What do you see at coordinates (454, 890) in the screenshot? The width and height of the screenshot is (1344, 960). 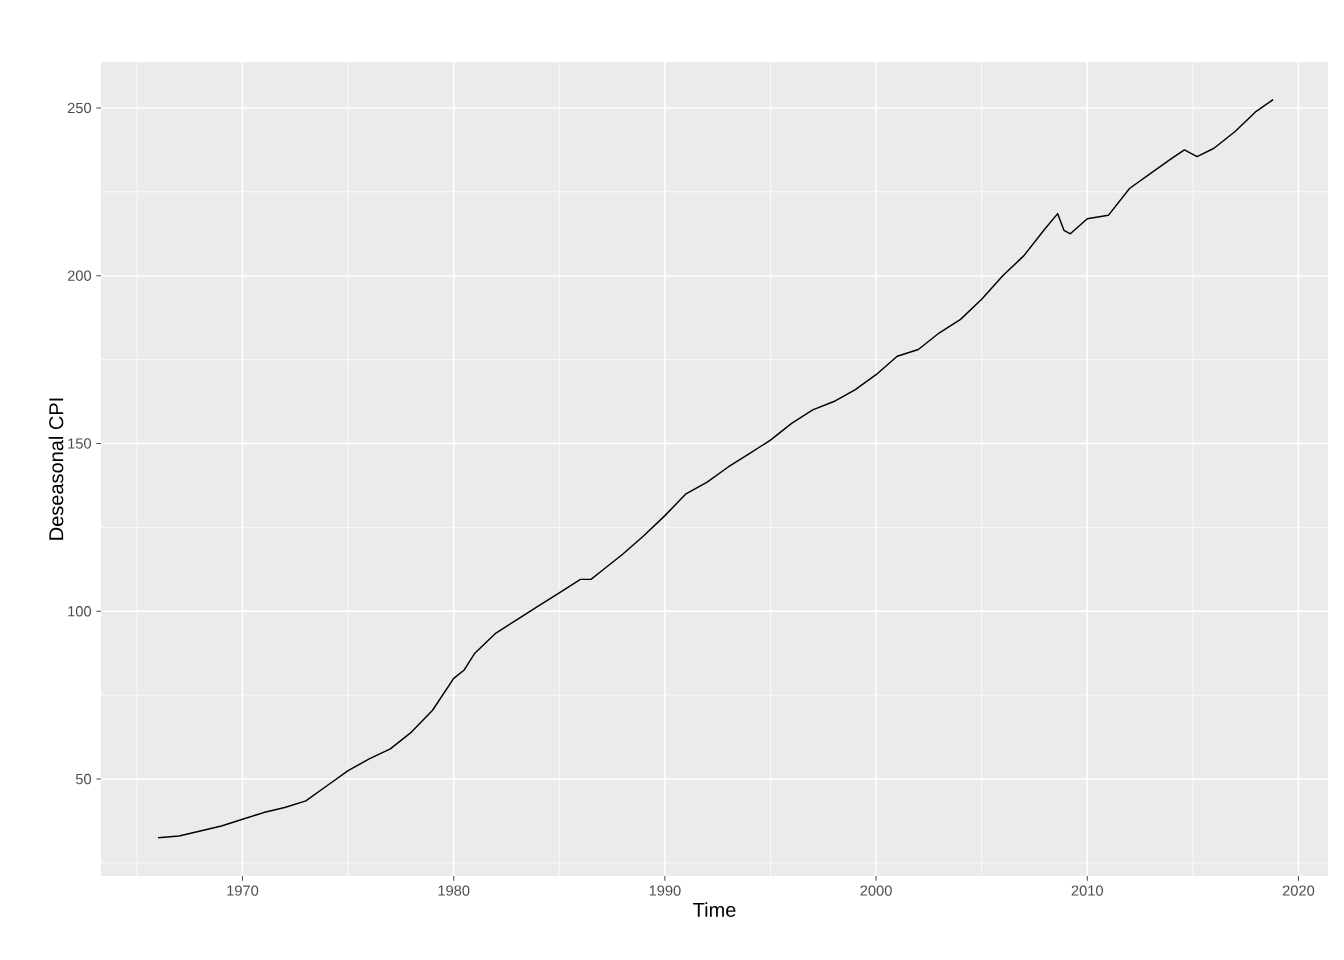 I see `x-tick-label: 1980` at bounding box center [454, 890].